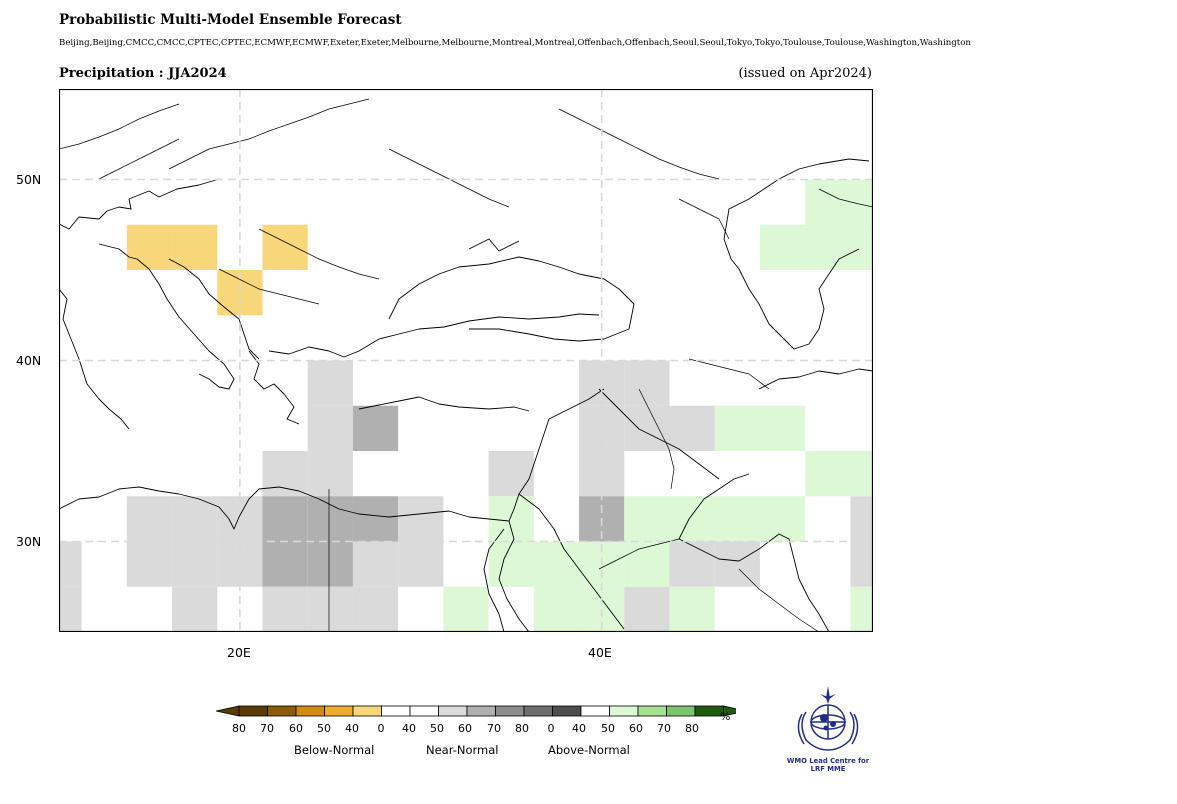 The width and height of the screenshot is (1177, 804). Describe the element at coordinates (828, 769) in the screenshot. I see `logo-caption-line2: LRF MME` at that location.